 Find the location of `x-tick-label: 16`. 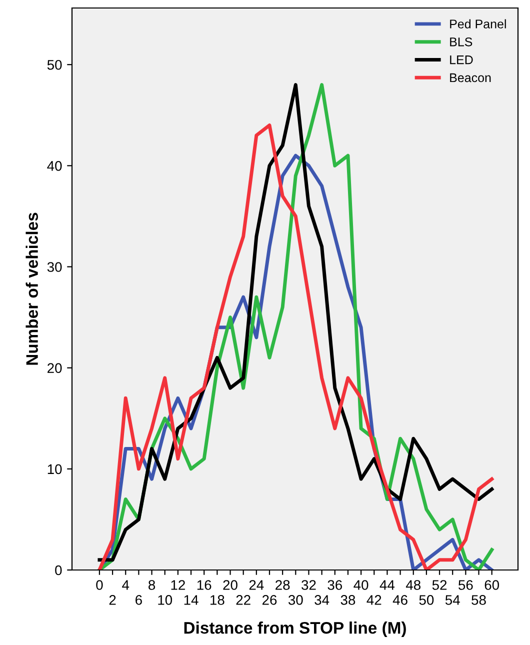

x-tick-label: 16 is located at coordinates (204, 585).